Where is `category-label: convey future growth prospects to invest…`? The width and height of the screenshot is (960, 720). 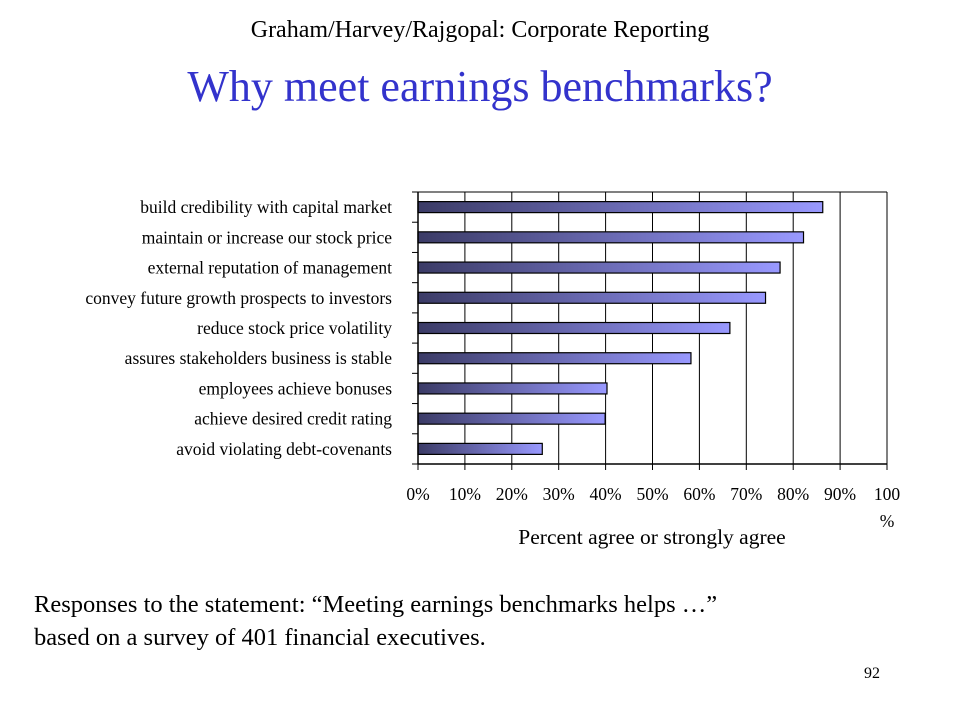
category-label: convey future growth prospects to invest… is located at coordinates (238, 298).